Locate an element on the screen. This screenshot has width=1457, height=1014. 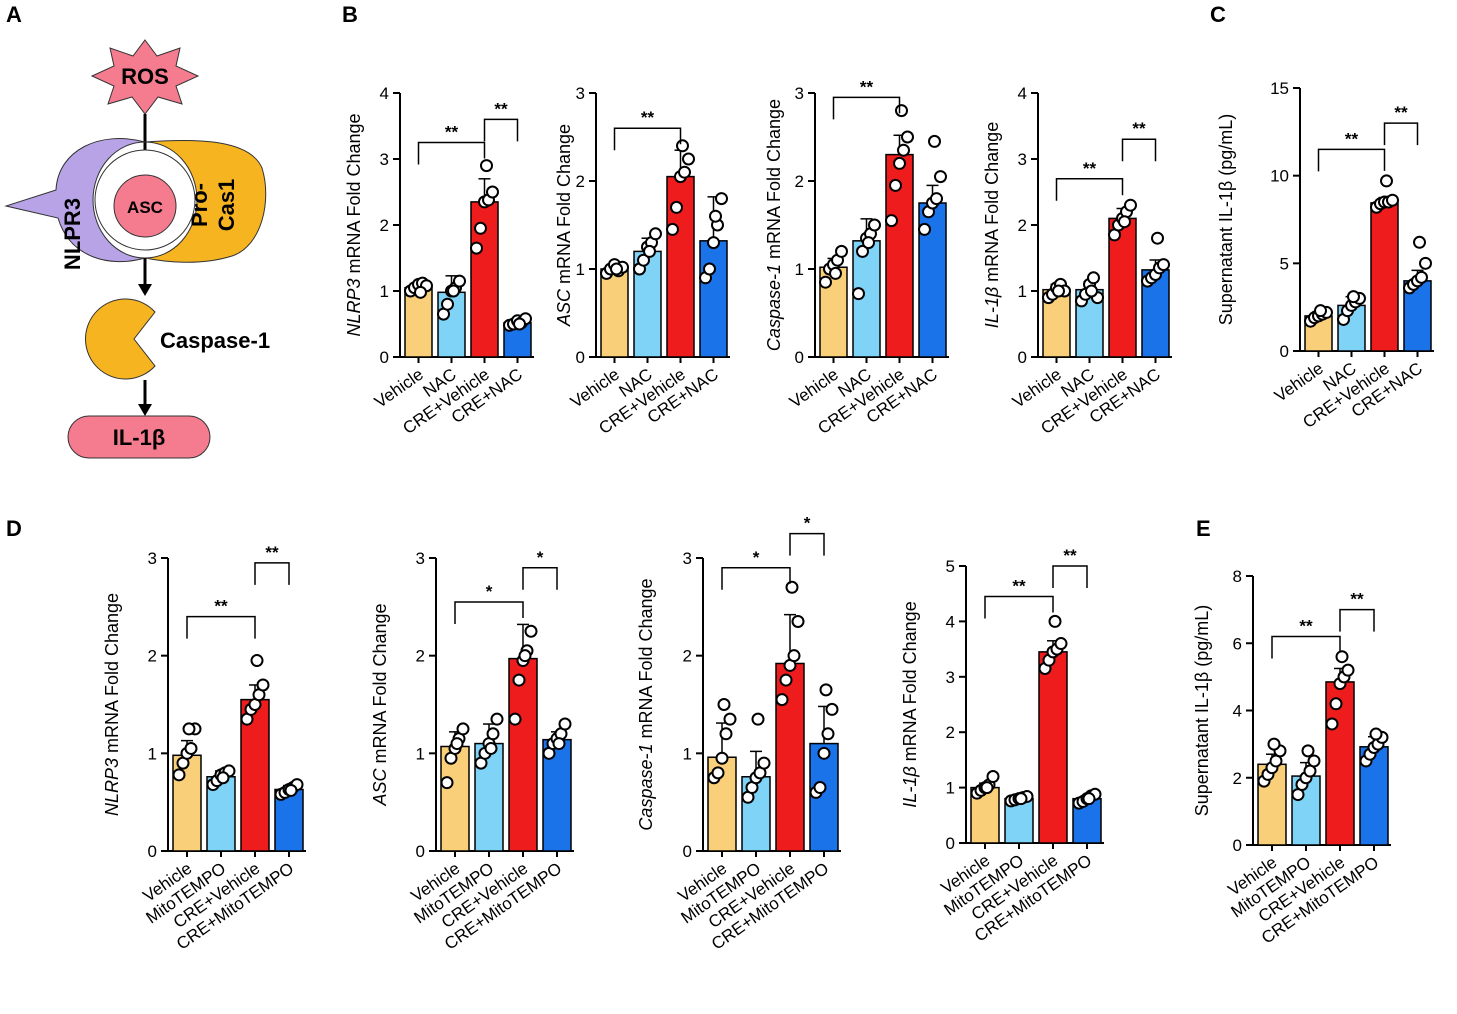
panel-label-e: E is located at coordinates (1203, 528).